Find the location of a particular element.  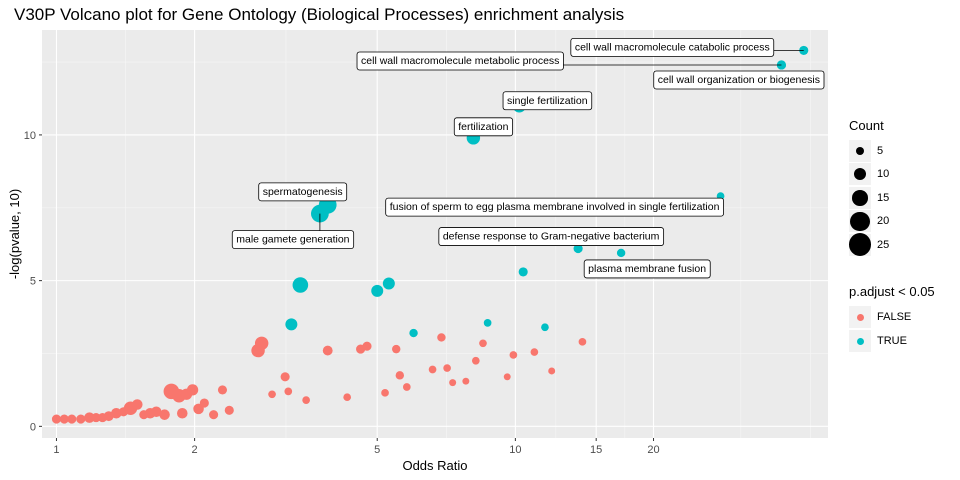

point-label-text: single fertilization is located at coordinates (547, 101).